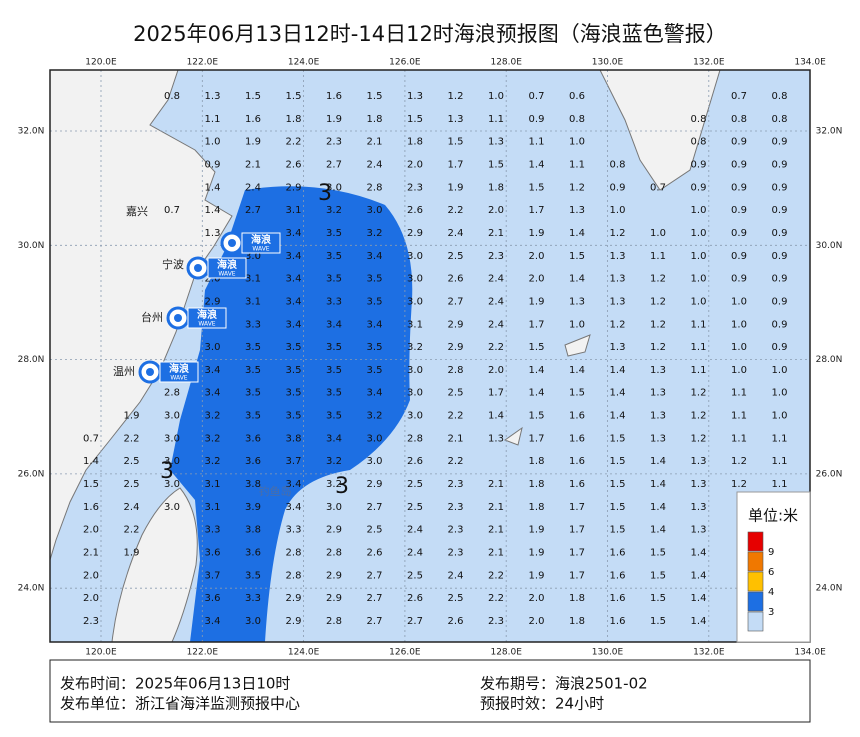  I want to click on wave-height: 2.1, so click(253, 164).